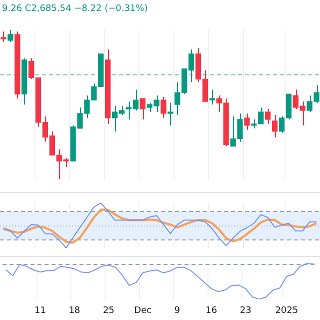 Image resolution: width=320 pixels, height=320 pixels. Describe the element at coordinates (108, 311) in the screenshot. I see `x-tick-label: 25` at that location.